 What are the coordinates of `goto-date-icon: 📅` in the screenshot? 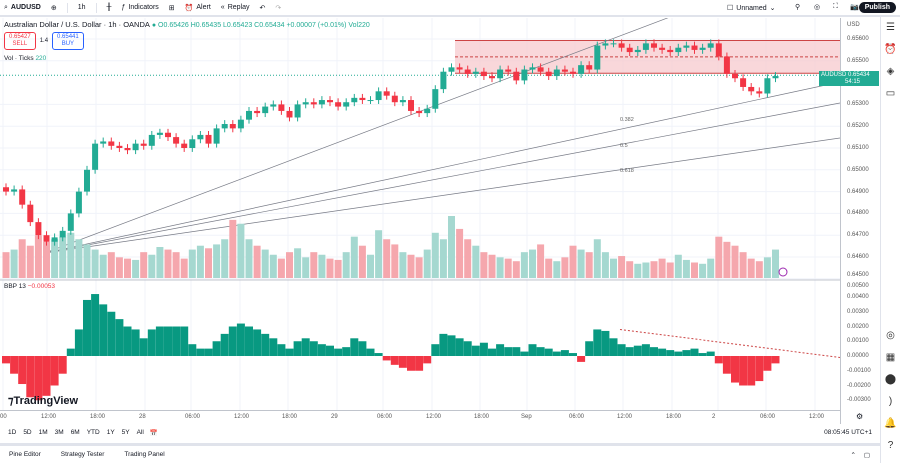 It's located at (153, 433).